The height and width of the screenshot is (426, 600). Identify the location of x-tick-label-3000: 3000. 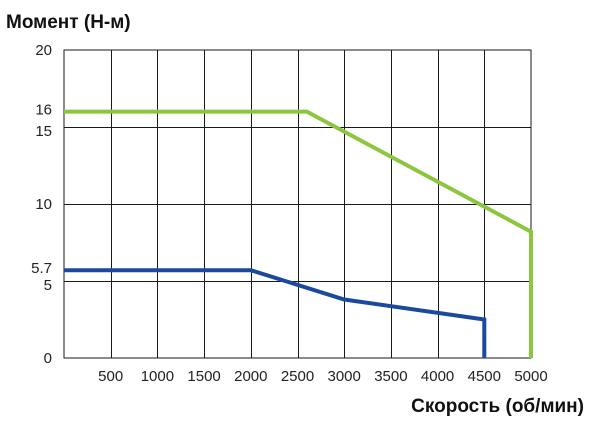
(344, 376).